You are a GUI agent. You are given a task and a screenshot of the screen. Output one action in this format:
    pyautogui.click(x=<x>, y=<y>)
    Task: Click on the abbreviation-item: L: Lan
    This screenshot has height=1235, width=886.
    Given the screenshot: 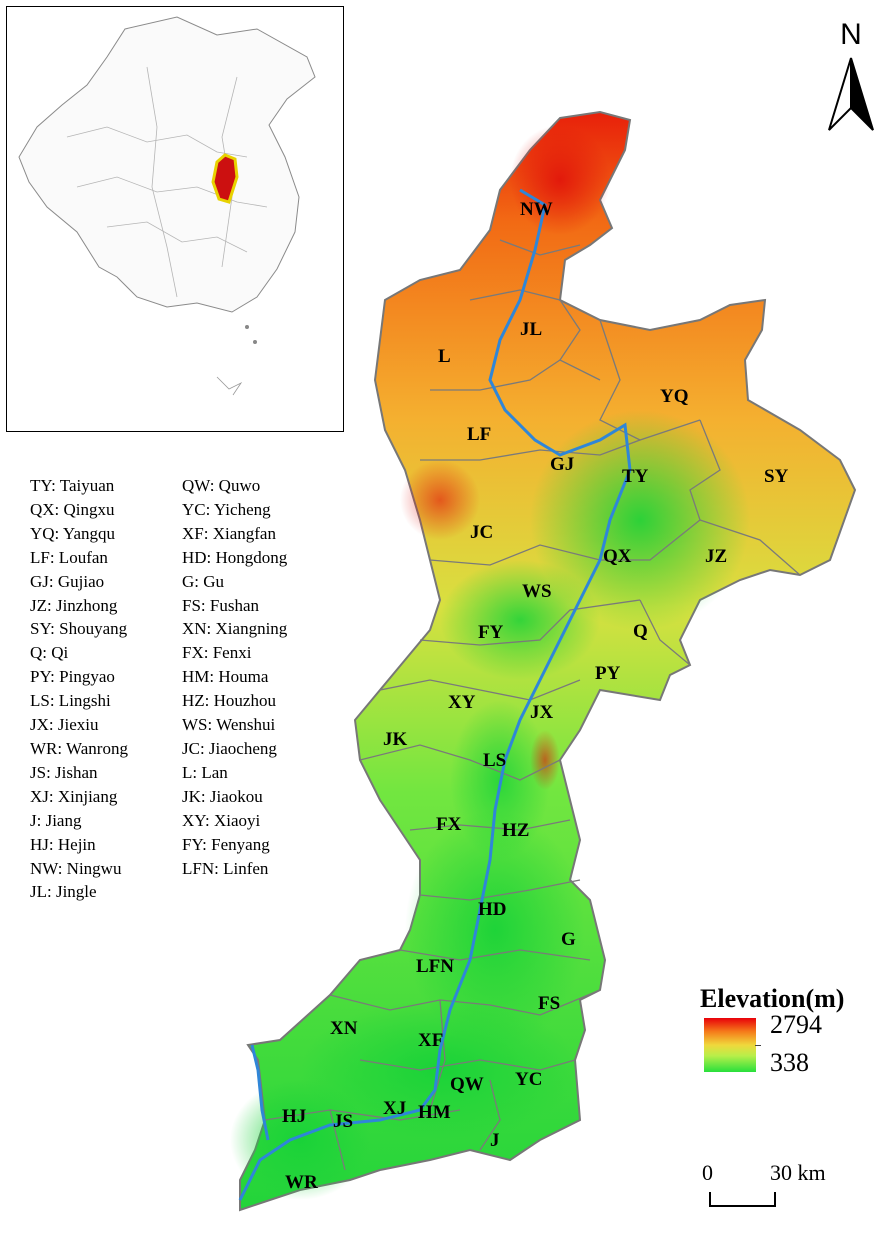 What is the action you would take?
    pyautogui.click(x=205, y=772)
    